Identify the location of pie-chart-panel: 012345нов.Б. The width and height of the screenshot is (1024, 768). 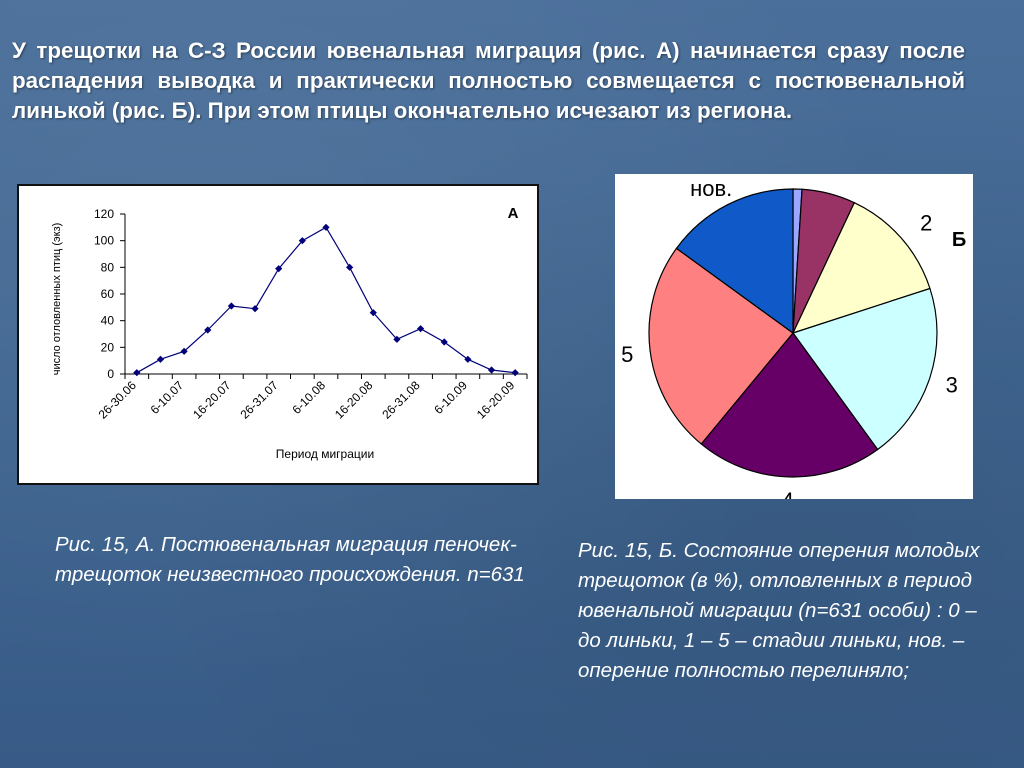
(794, 336).